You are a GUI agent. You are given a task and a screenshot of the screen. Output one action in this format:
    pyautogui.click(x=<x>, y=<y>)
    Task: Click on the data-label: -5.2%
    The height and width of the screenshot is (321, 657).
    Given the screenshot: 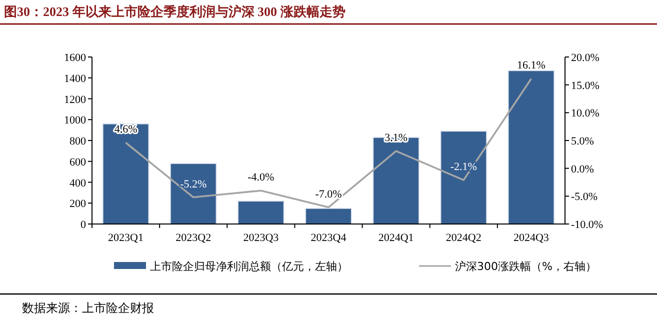 What is the action you would take?
    pyautogui.click(x=193, y=184)
    